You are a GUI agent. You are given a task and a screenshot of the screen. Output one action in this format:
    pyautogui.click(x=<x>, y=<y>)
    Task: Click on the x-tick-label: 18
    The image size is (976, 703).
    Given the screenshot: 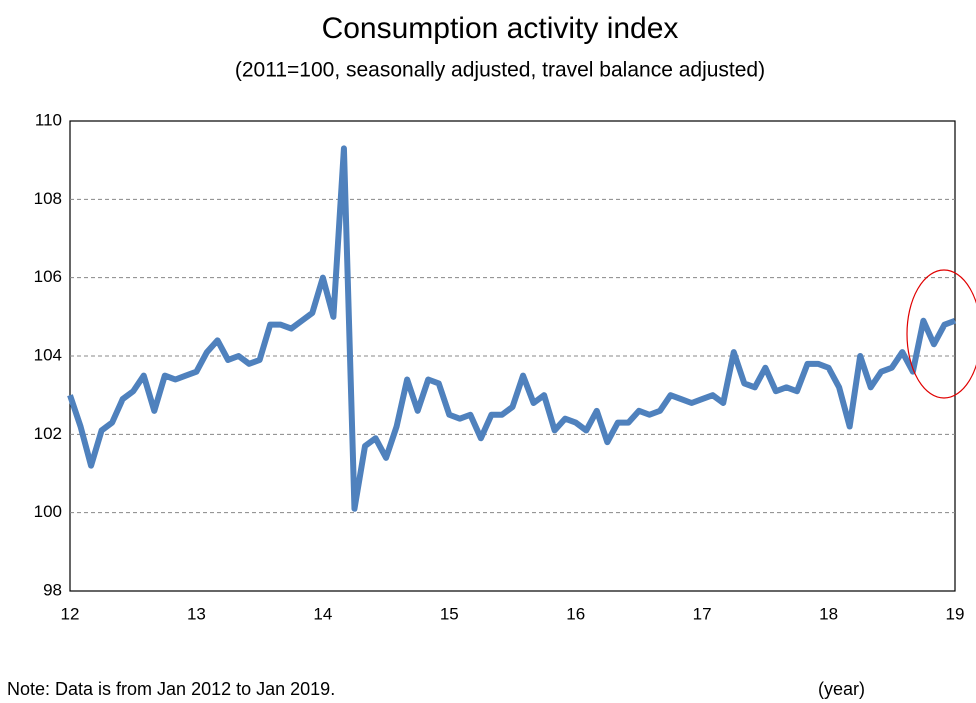 What is the action you would take?
    pyautogui.click(x=828, y=613)
    